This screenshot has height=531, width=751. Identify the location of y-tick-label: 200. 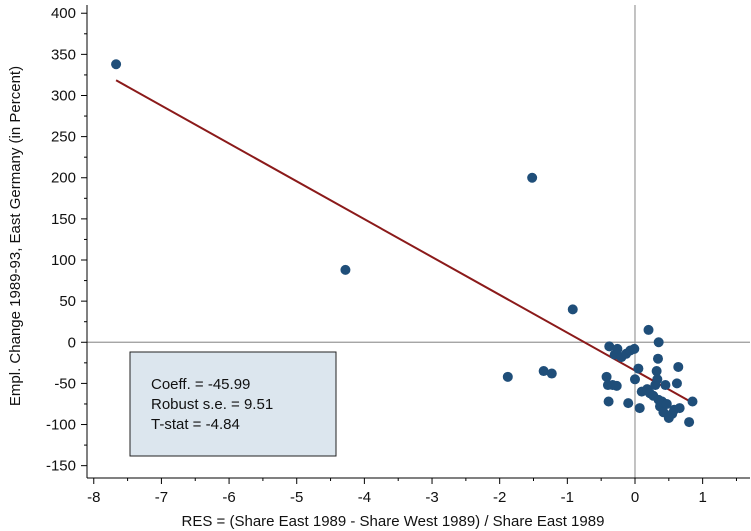
(63, 178).